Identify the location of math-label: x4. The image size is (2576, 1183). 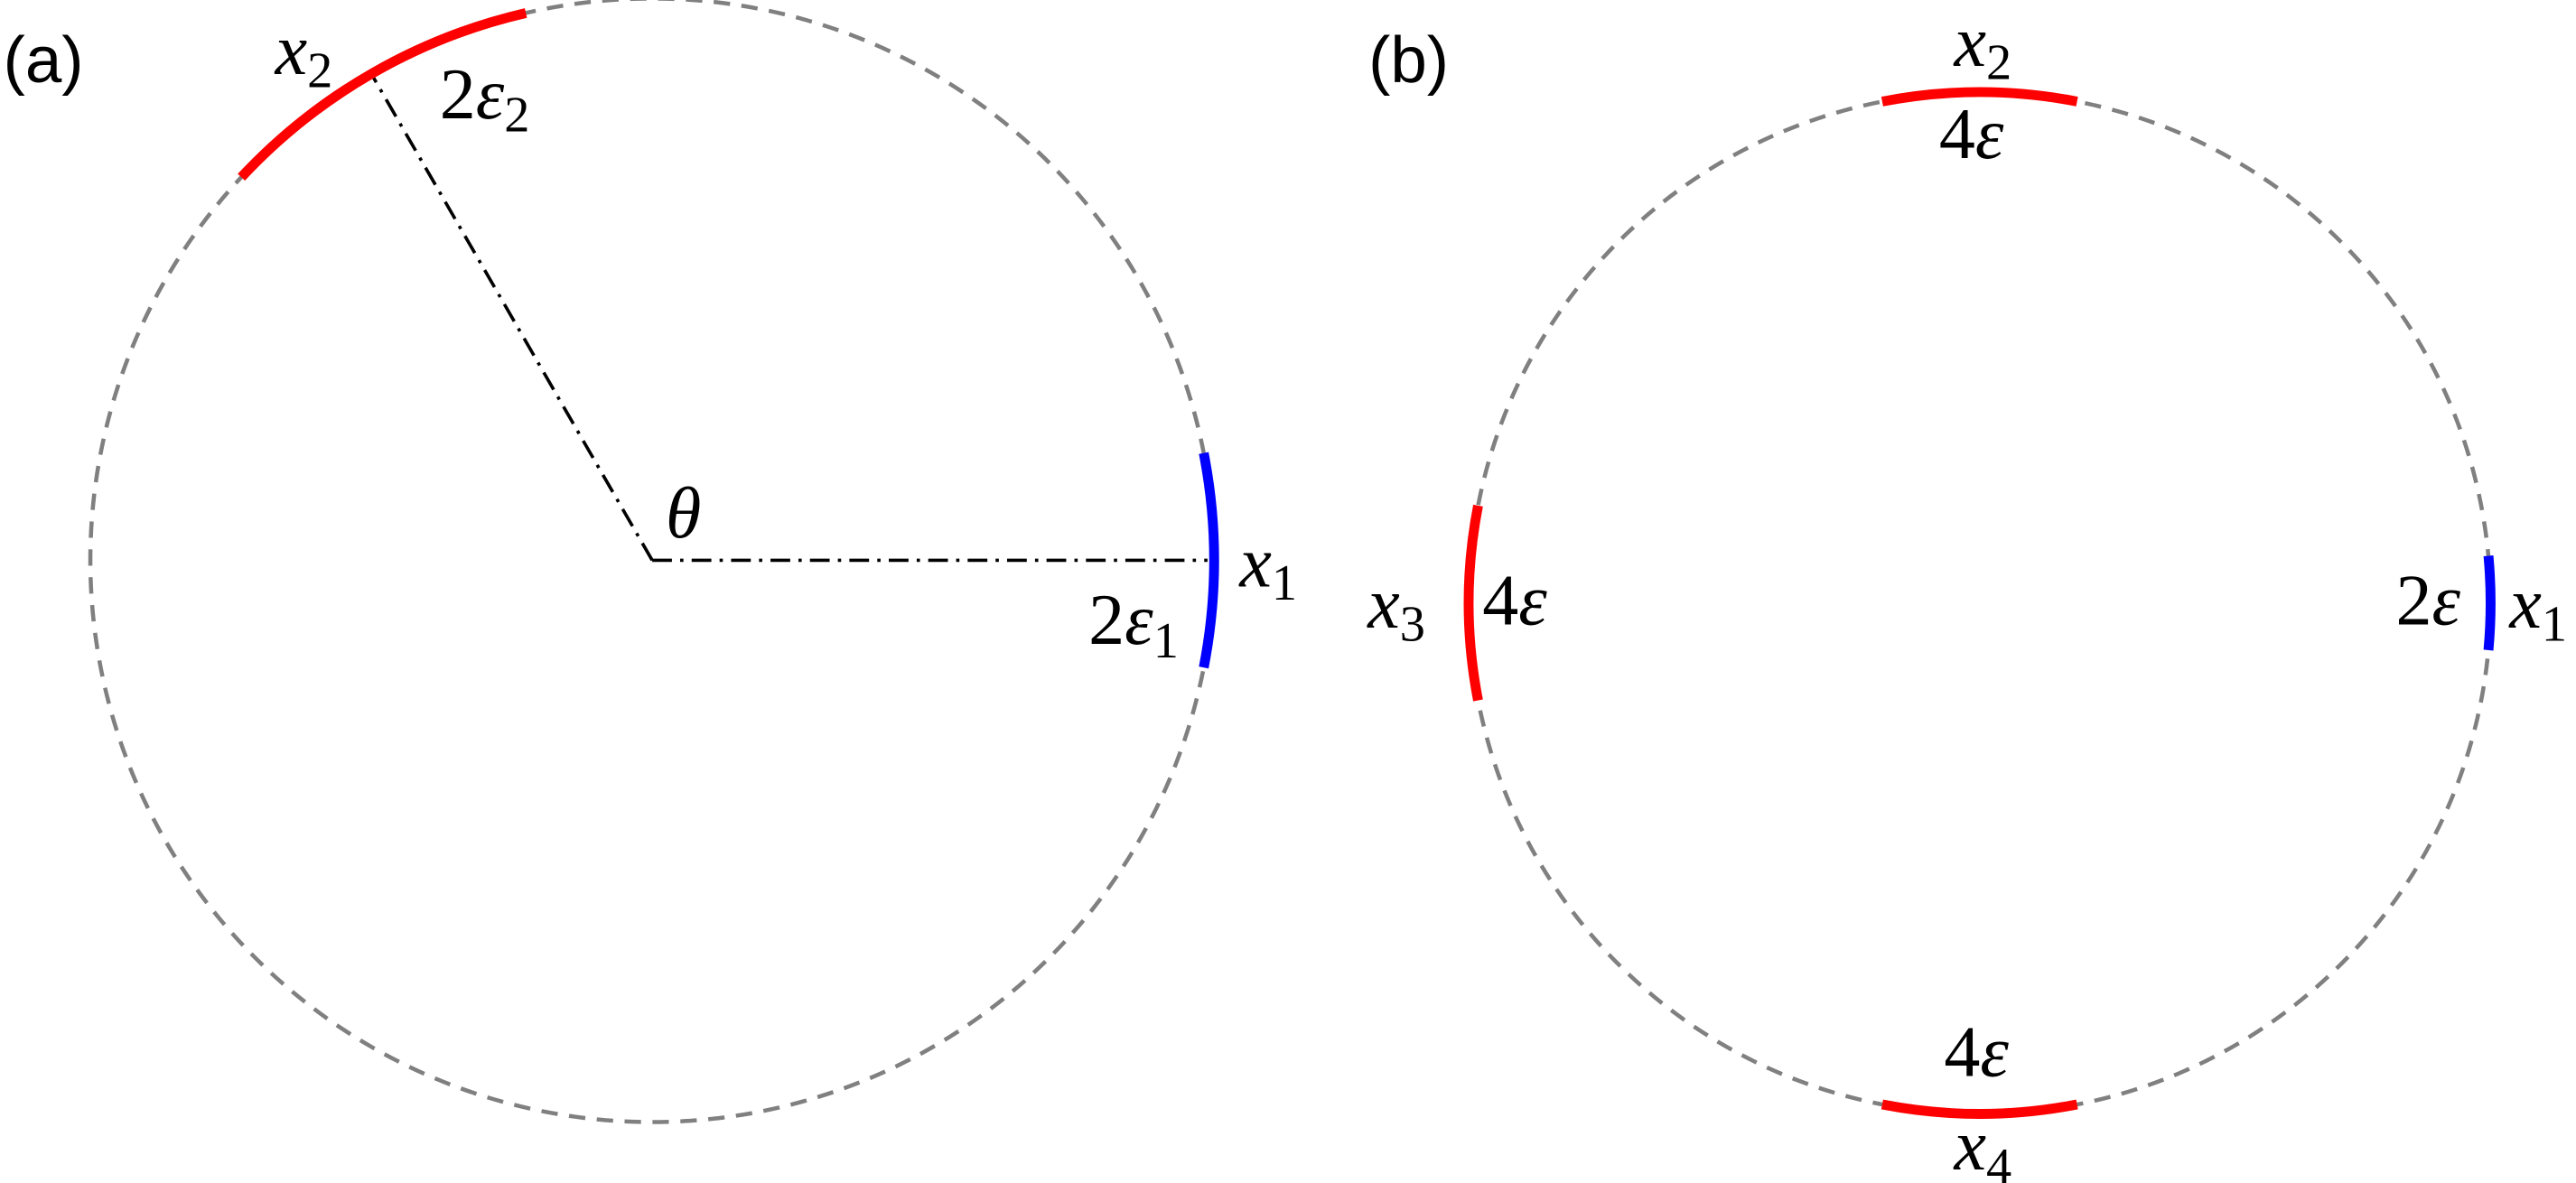
(1983, 1144).